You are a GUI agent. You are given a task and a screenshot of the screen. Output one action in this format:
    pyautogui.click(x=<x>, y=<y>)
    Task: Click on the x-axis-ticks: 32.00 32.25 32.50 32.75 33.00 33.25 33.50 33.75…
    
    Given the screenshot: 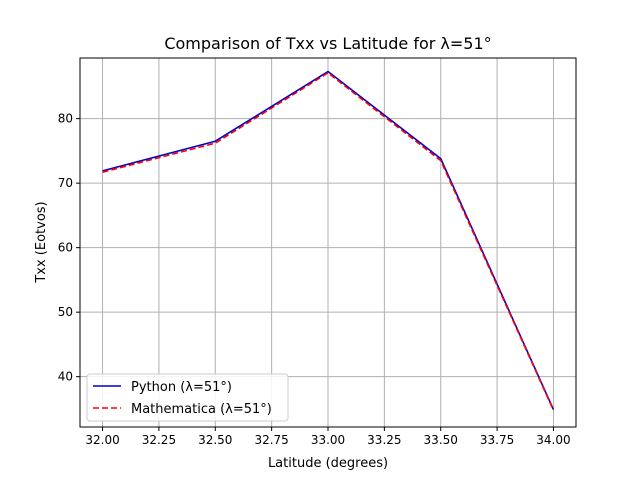 What is the action you would take?
    pyautogui.click(x=328, y=437)
    